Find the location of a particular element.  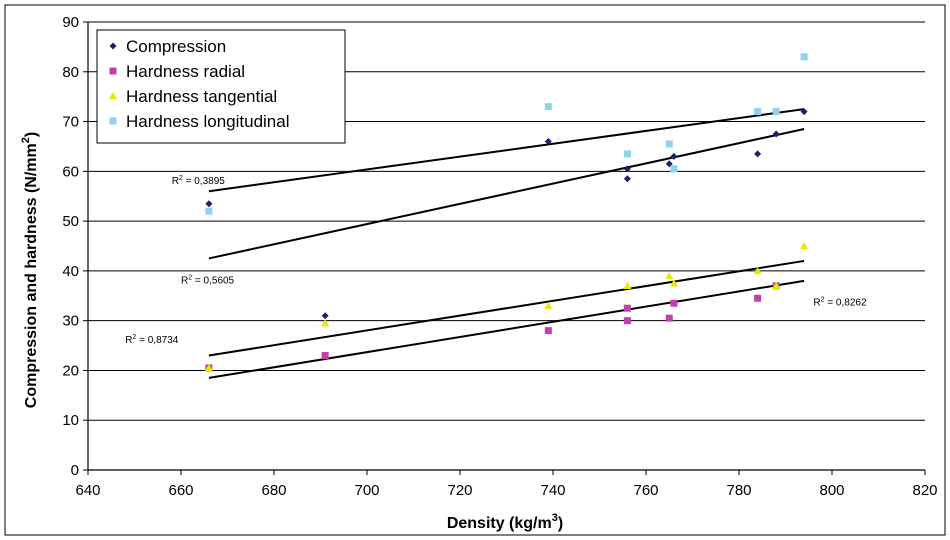

x-tick-label: 800 is located at coordinates (831, 490).